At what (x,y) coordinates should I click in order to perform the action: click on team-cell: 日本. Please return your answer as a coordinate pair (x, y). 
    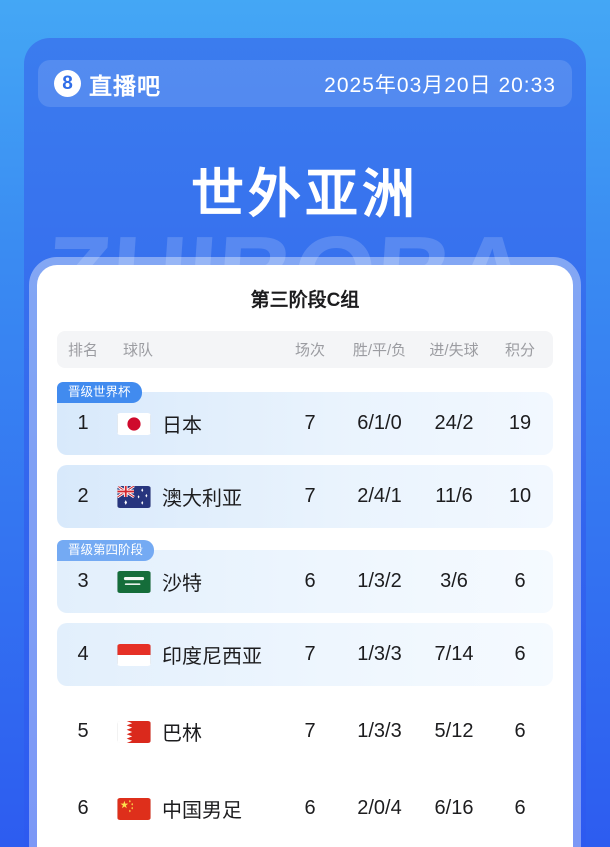
    Looking at the image, I should click on (195, 423).